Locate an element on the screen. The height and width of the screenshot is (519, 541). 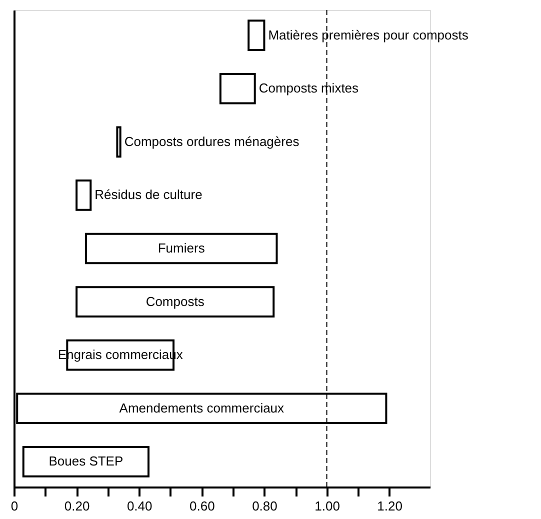
x-tick-label: 1.00 is located at coordinates (327, 506).